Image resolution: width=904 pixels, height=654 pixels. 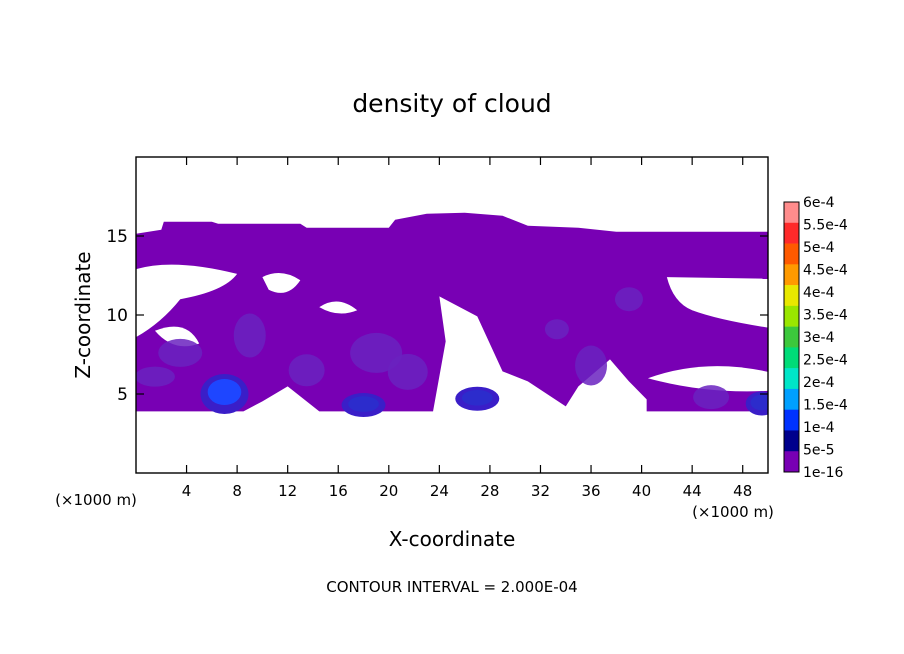 What do you see at coordinates (83, 314) in the screenshot?
I see `y-axis-label: Z-coordinate` at bounding box center [83, 314].